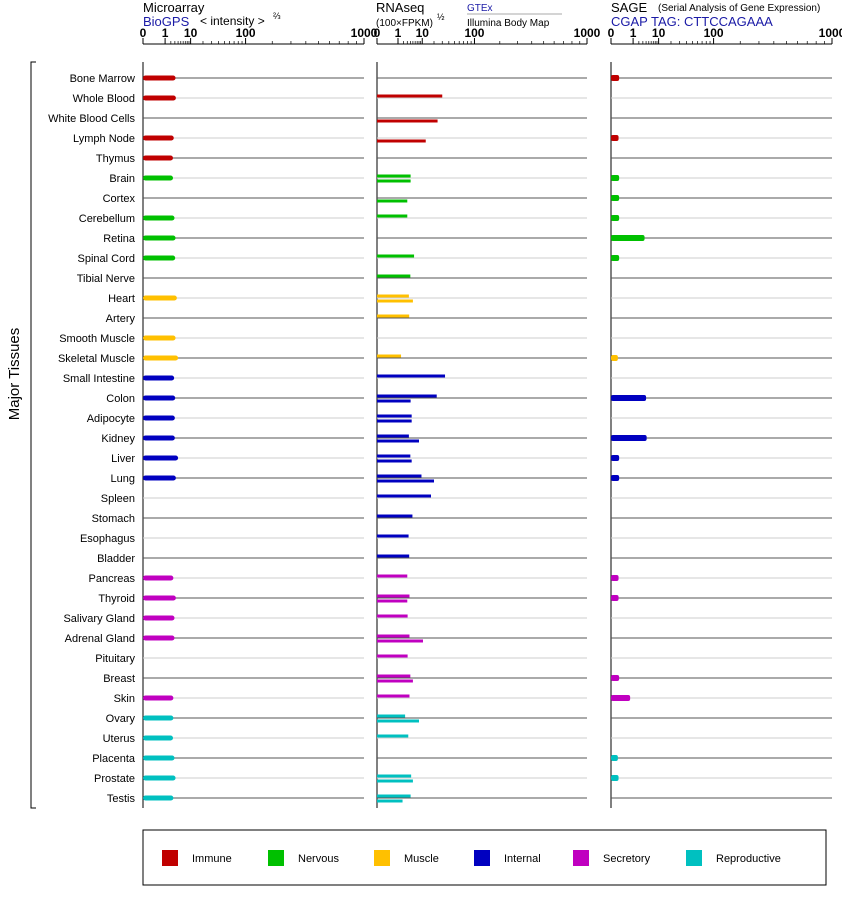  What do you see at coordinates (106, 259) in the screenshot?
I see `tissue-label: Spinal Cord` at bounding box center [106, 259].